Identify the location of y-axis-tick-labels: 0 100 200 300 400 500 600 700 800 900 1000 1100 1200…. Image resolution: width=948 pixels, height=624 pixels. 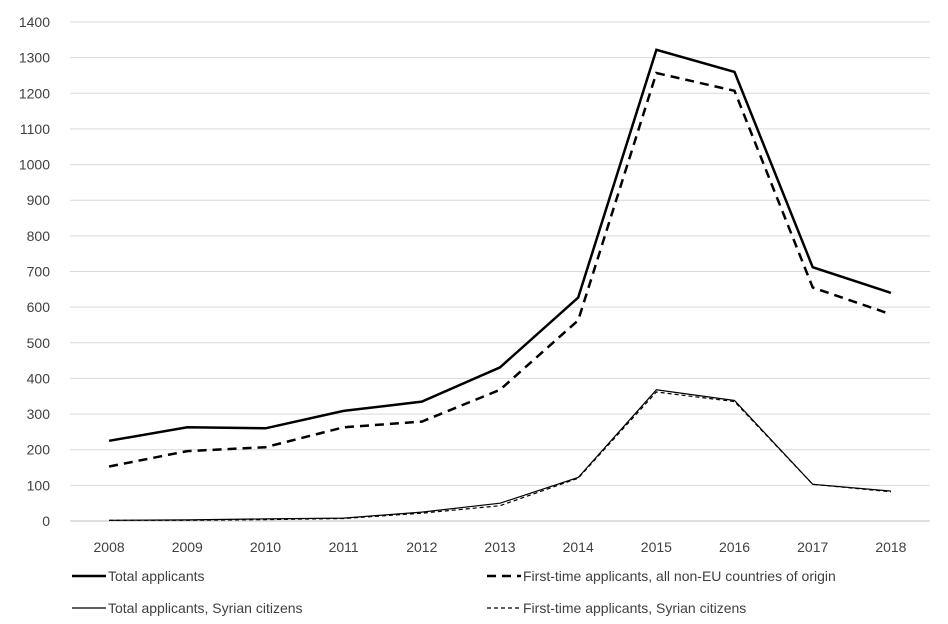
(34, 271).